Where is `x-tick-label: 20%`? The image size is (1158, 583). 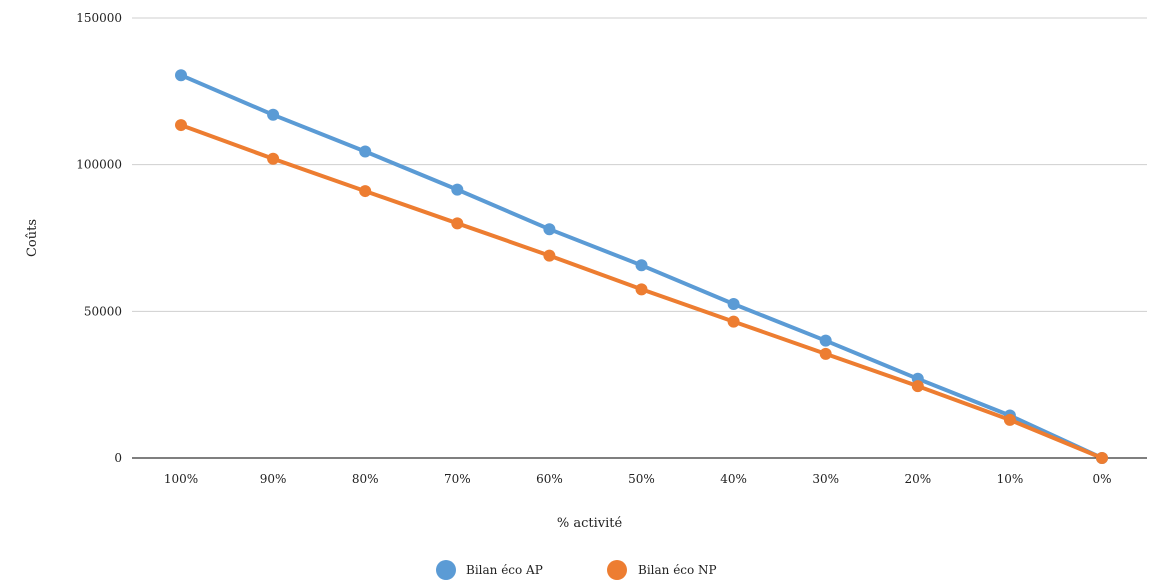
x-tick-label: 20% is located at coordinates (917, 479).